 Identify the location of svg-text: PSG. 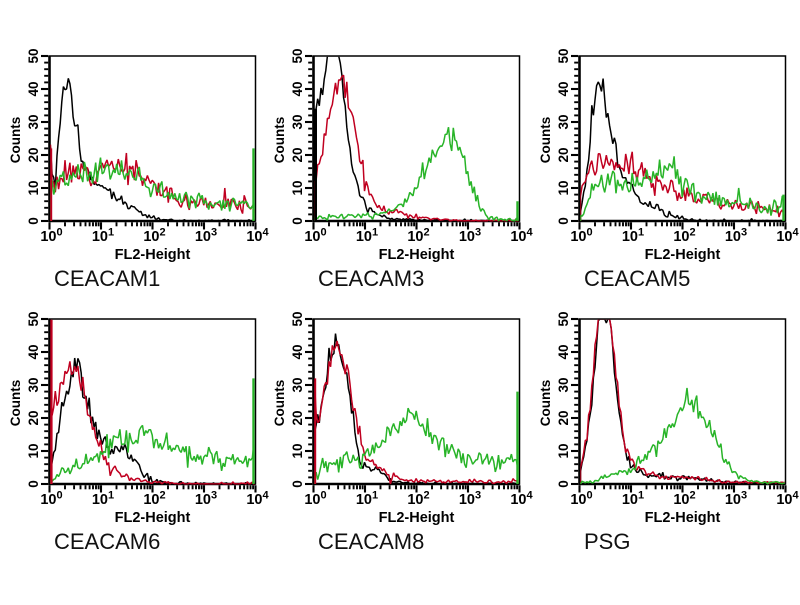
(607, 541).